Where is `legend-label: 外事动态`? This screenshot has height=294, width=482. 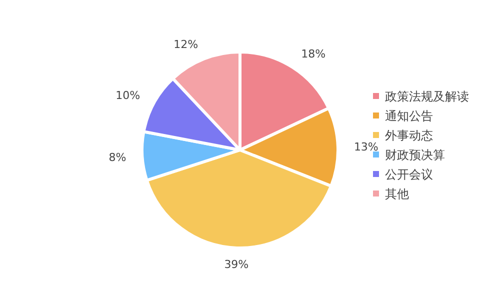 legend-label: 外事动态 is located at coordinates (409, 135).